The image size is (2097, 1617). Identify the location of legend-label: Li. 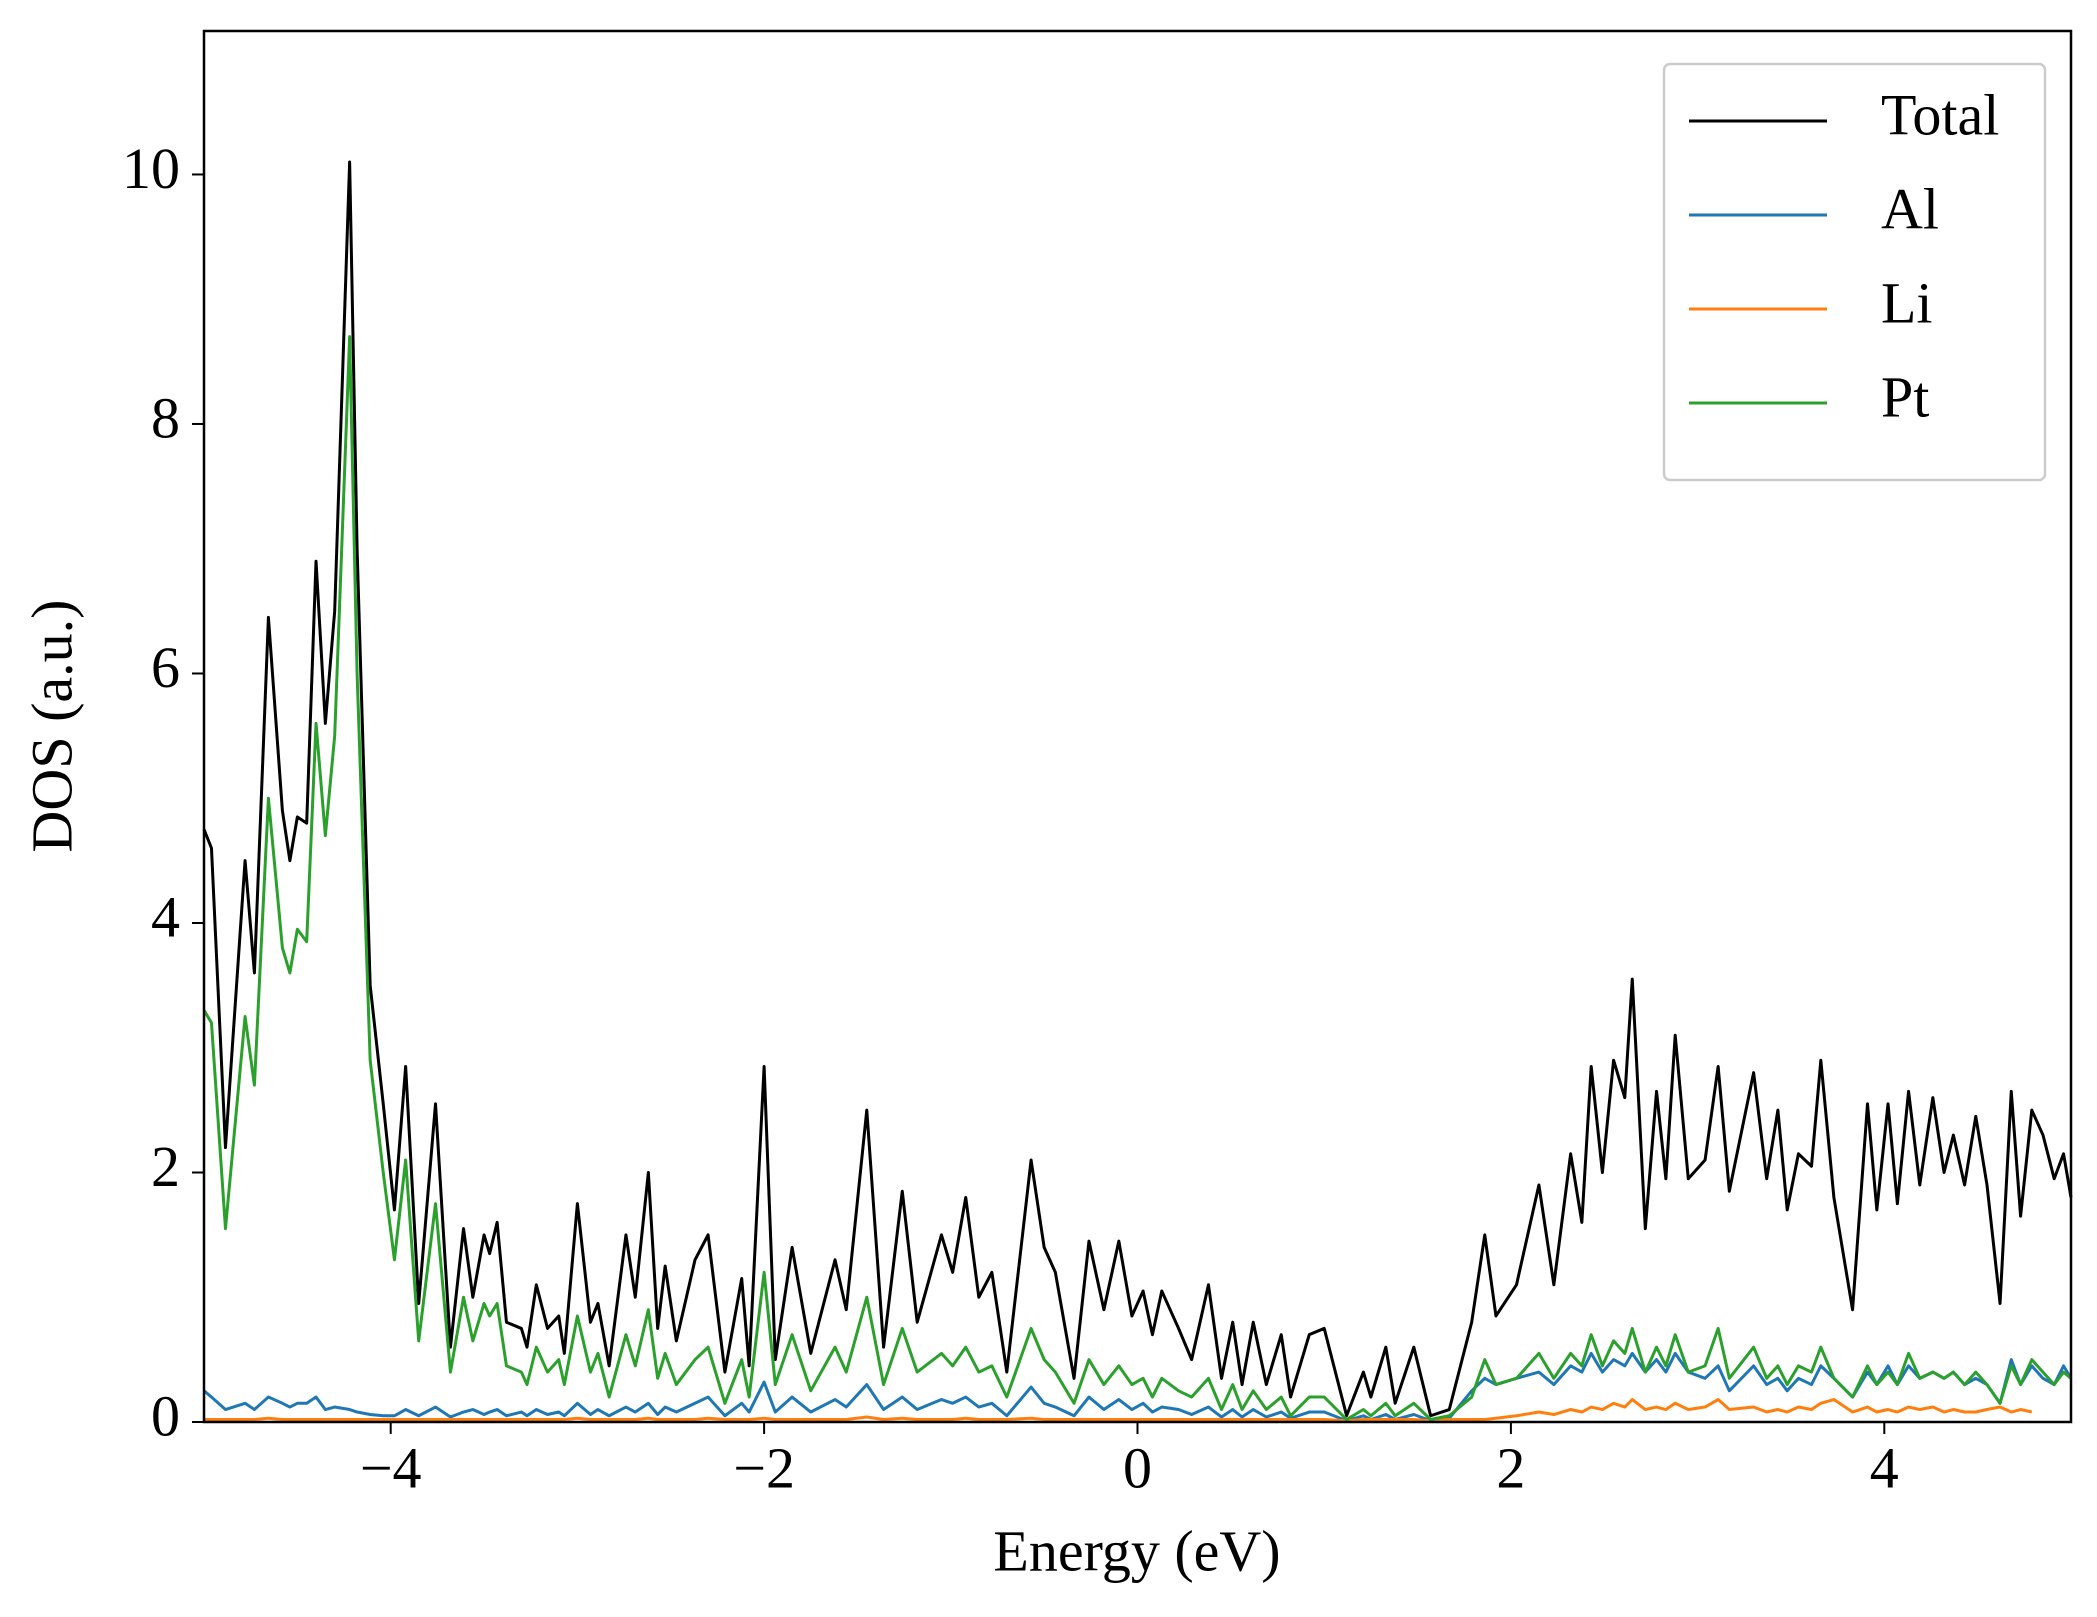
(1907, 302).